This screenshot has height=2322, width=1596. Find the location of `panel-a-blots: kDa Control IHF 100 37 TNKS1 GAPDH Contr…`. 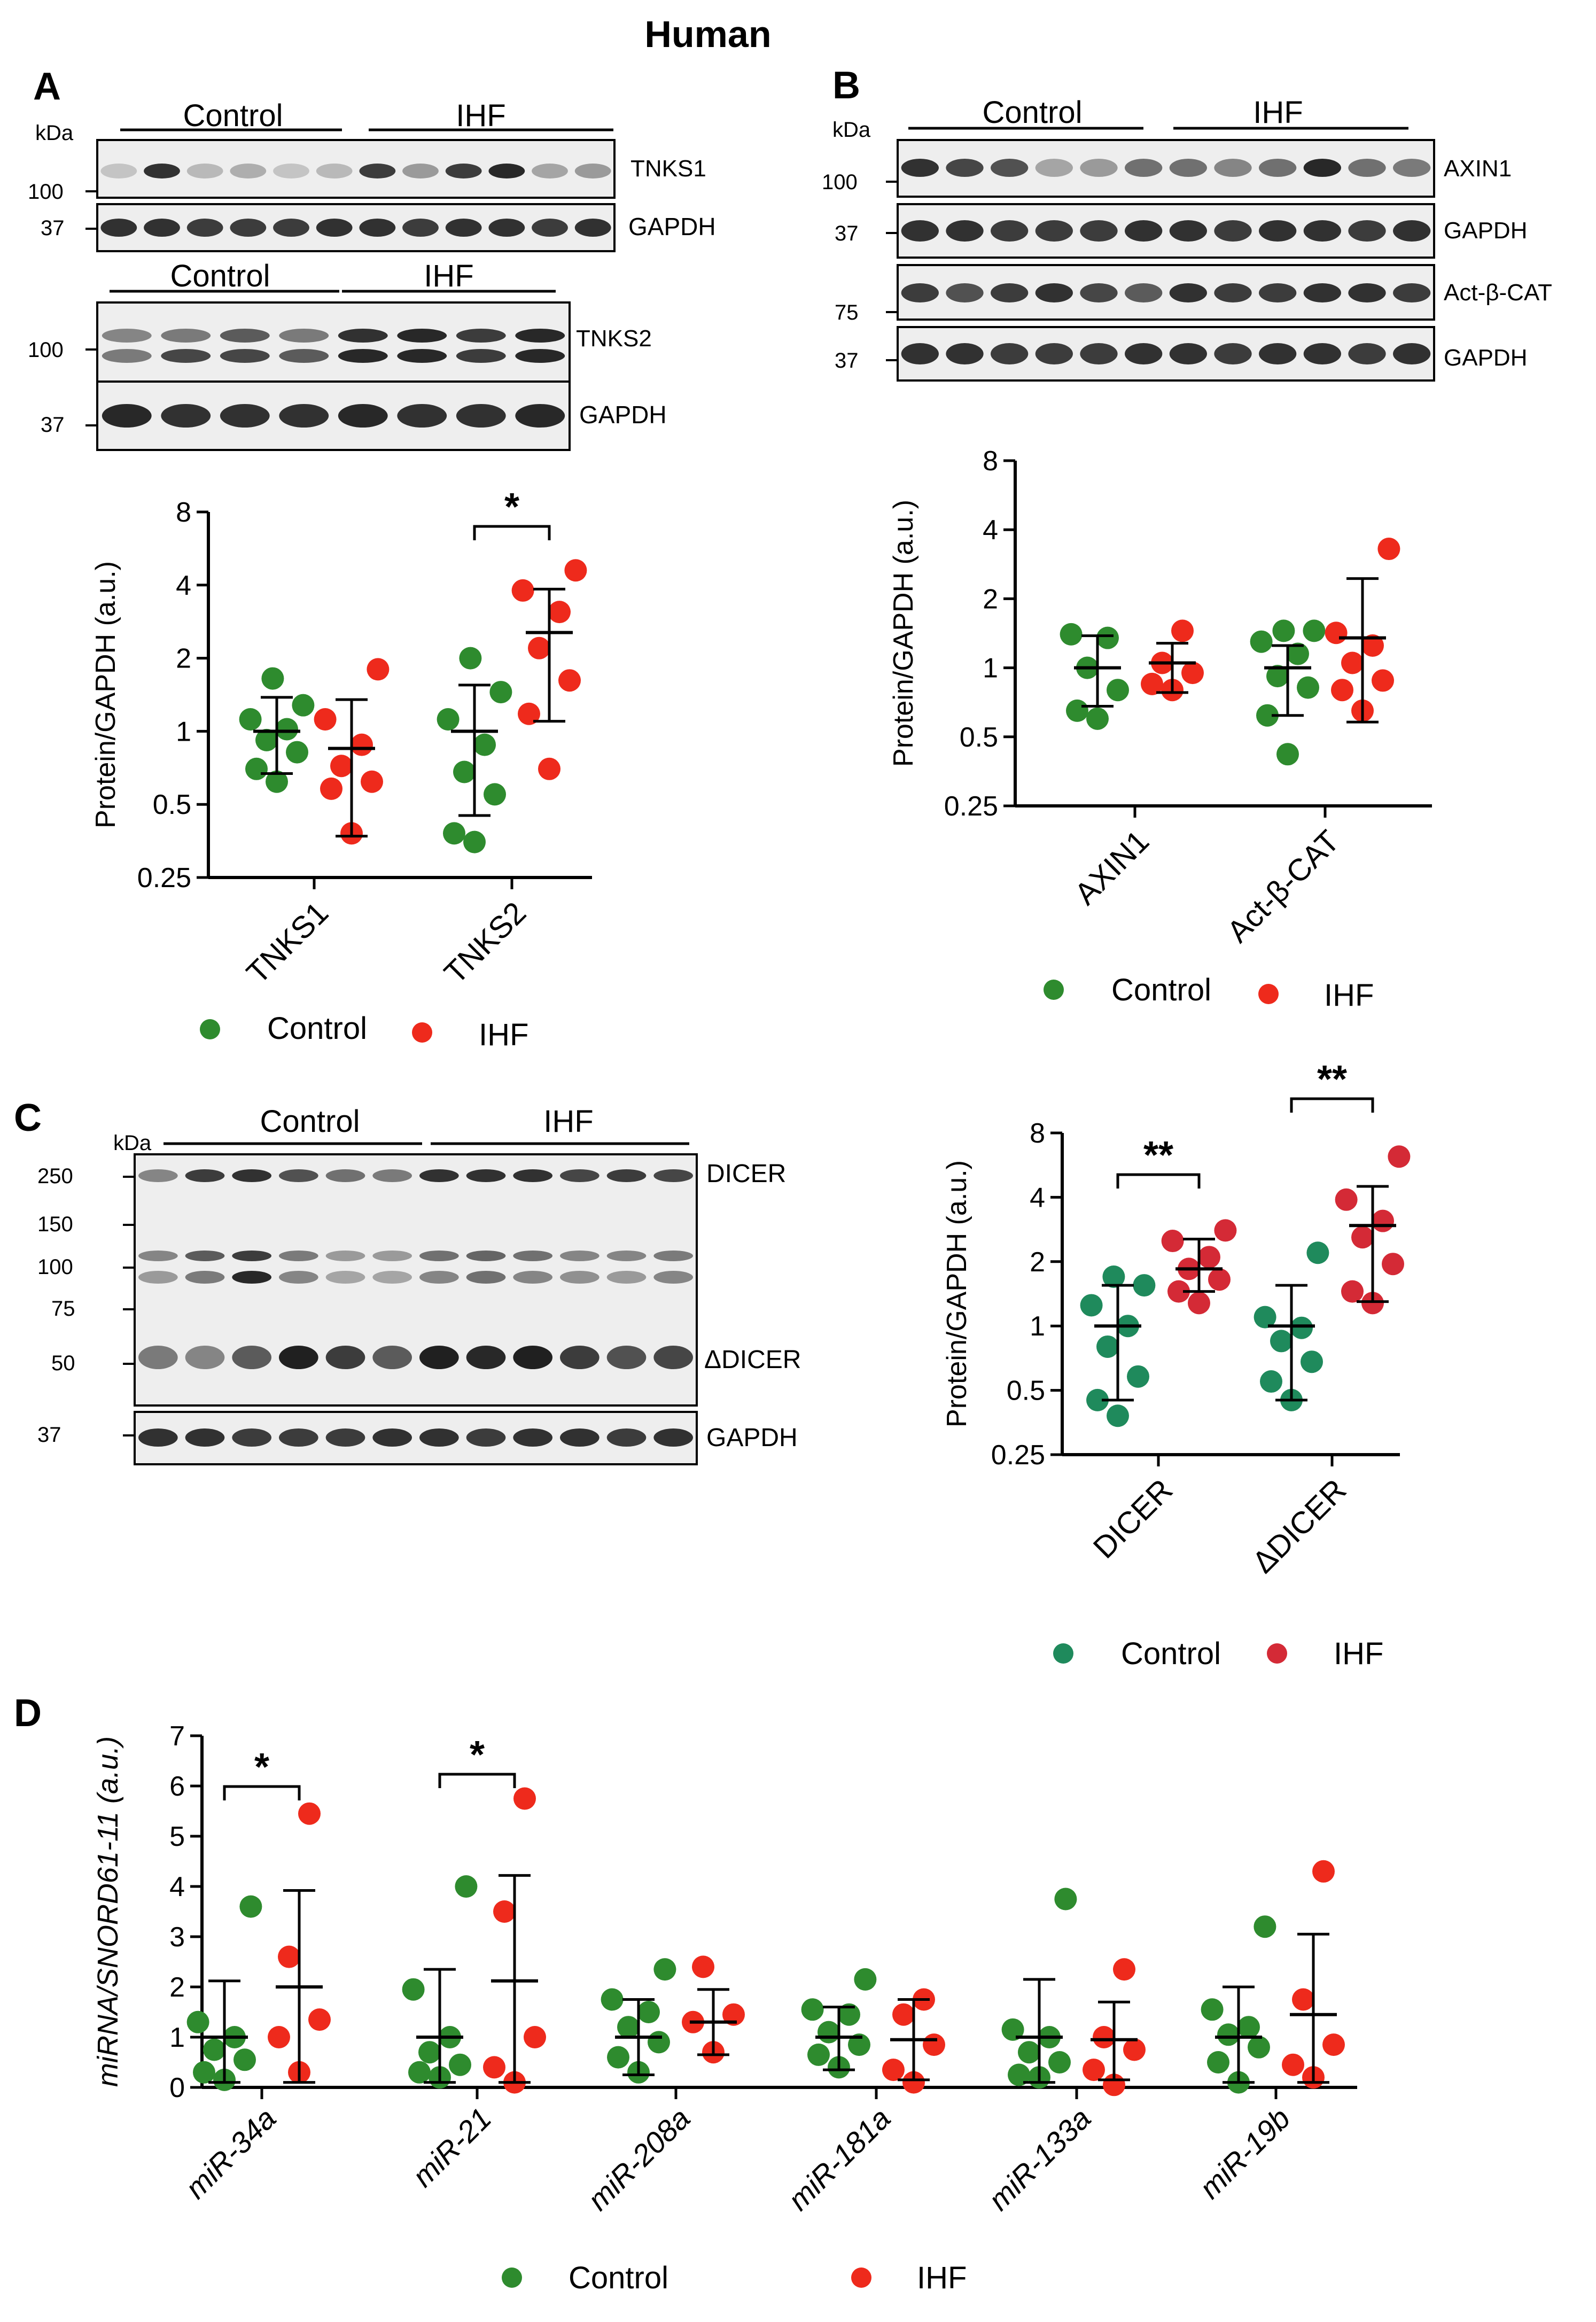

panel-a-blots: kDa Control IHF 100 37 TNKS1 GAPDH Contr… is located at coordinates (372, 274).